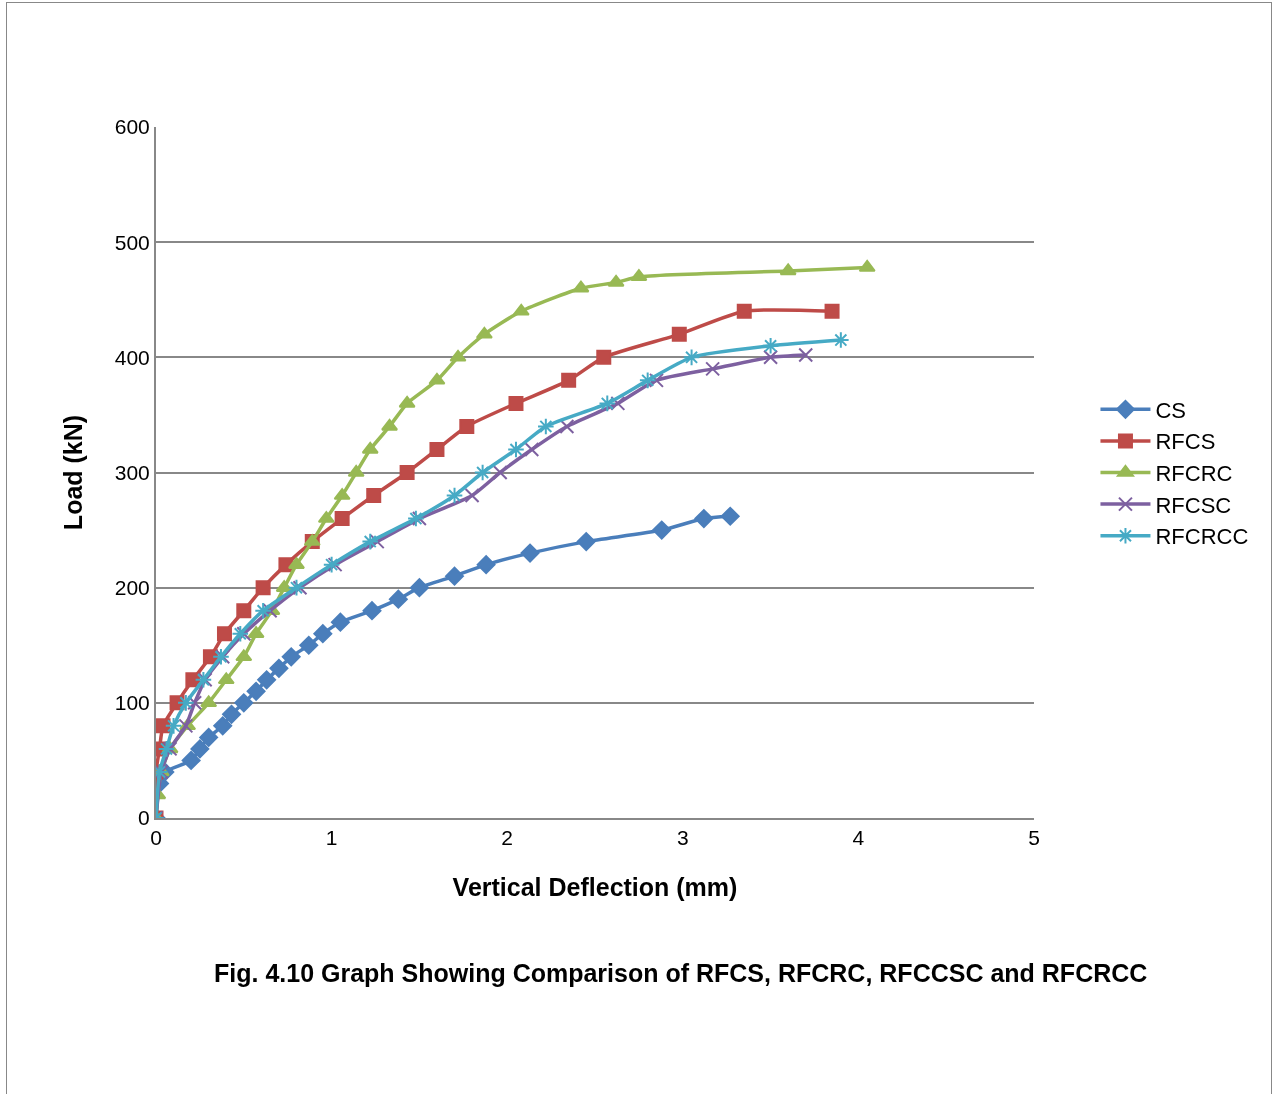 This screenshot has width=1280, height=1094. What do you see at coordinates (132, 357) in the screenshot?
I see `y-tick-label: 400` at bounding box center [132, 357].